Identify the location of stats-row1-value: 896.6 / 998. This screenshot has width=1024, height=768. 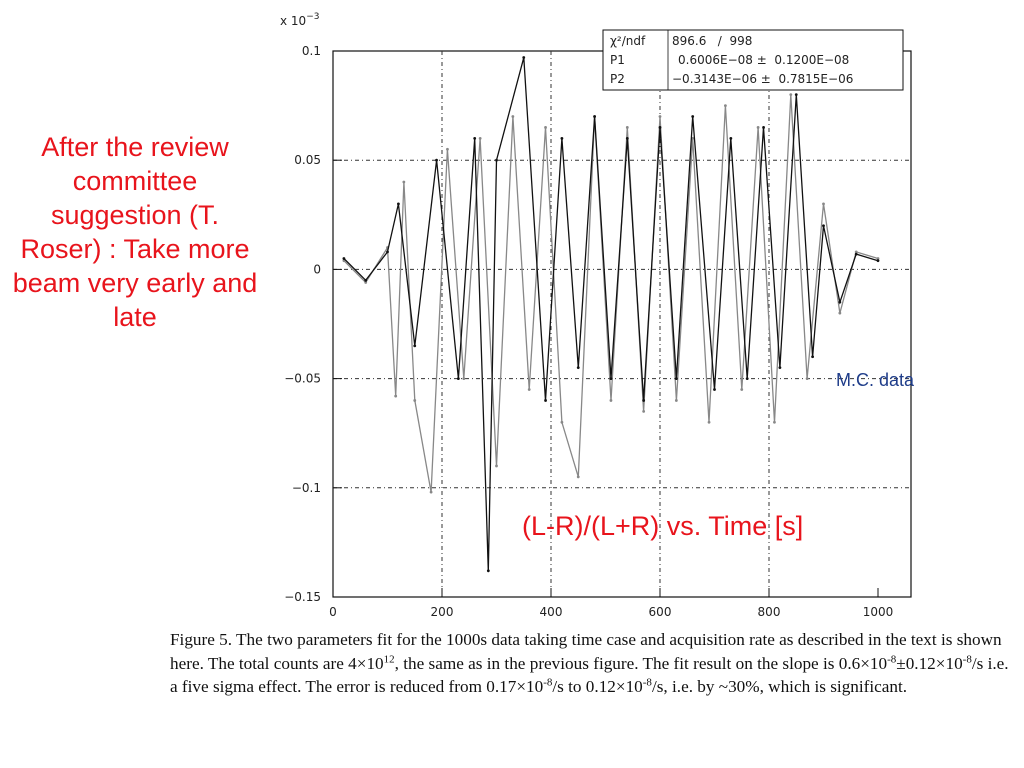
(712, 41).